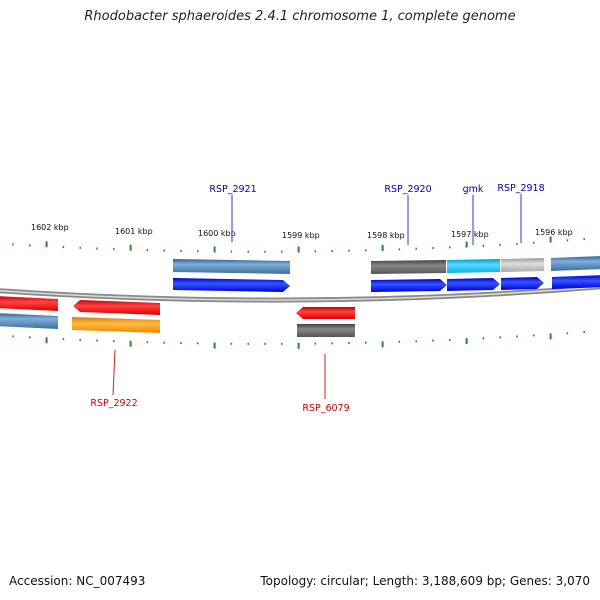  Describe the element at coordinates (116, 325) in the screenshot. I see `gene-RSP_2922-feature` at that location.